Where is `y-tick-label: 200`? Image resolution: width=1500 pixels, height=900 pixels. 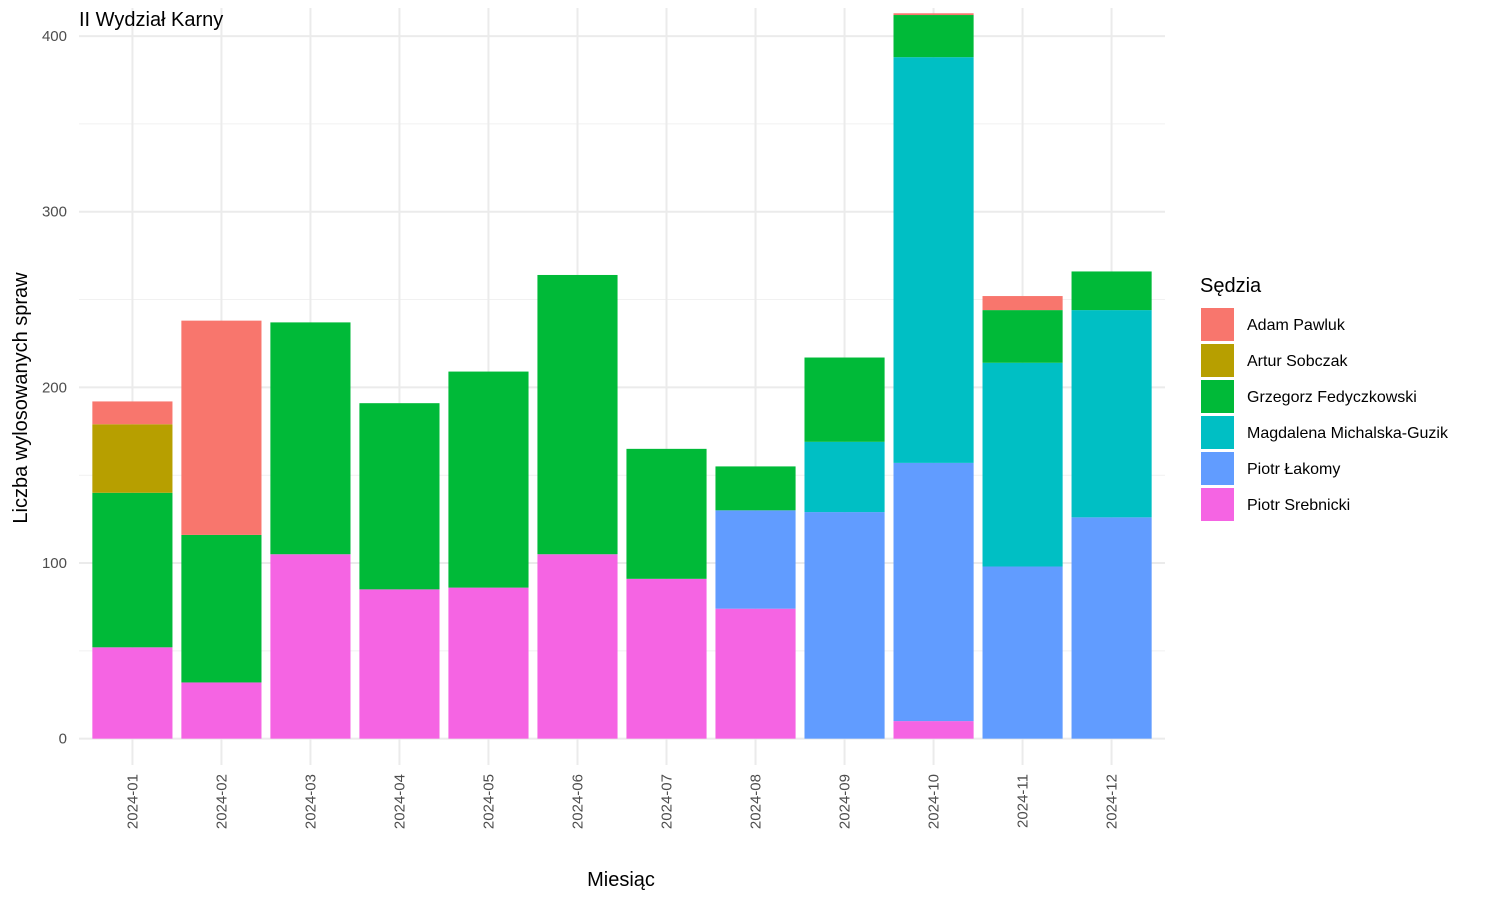 y-tick-label: 200 is located at coordinates (54, 387).